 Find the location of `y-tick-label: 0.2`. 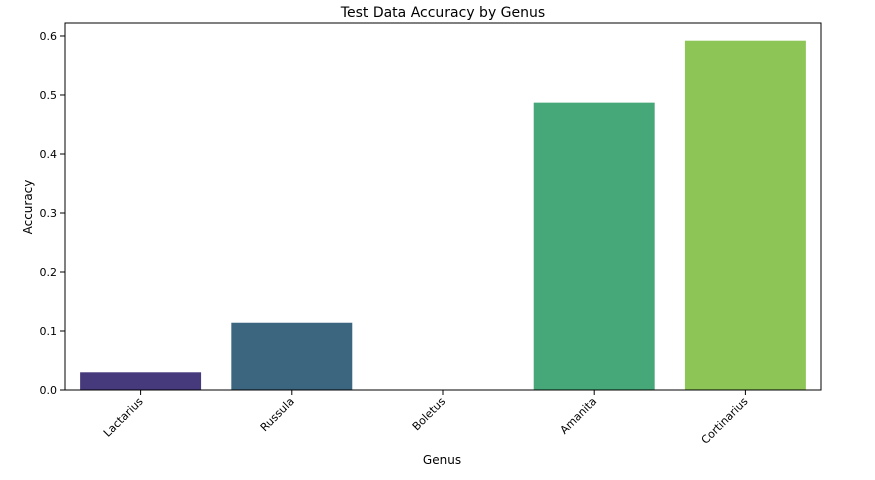

y-tick-label: 0.2 is located at coordinates (49, 272).